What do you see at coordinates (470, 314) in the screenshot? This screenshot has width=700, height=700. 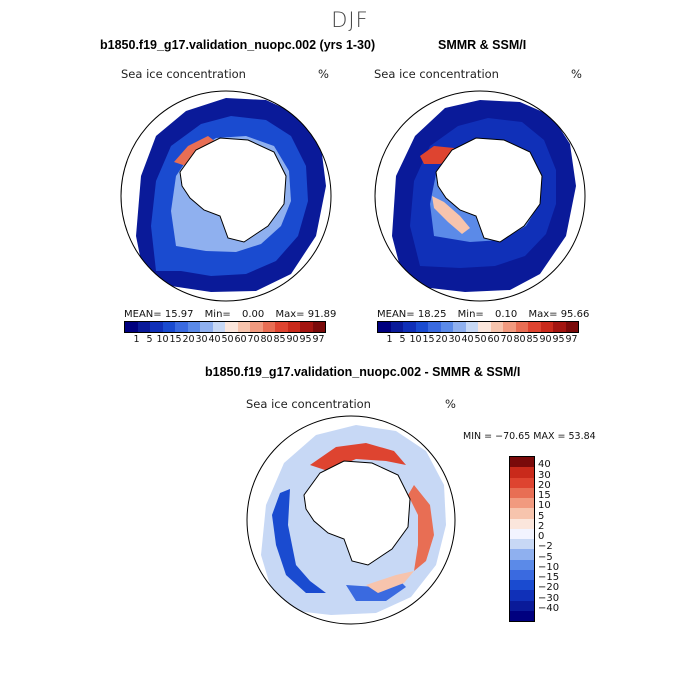 I see `panel2-min-label: Min=` at bounding box center [470, 314].